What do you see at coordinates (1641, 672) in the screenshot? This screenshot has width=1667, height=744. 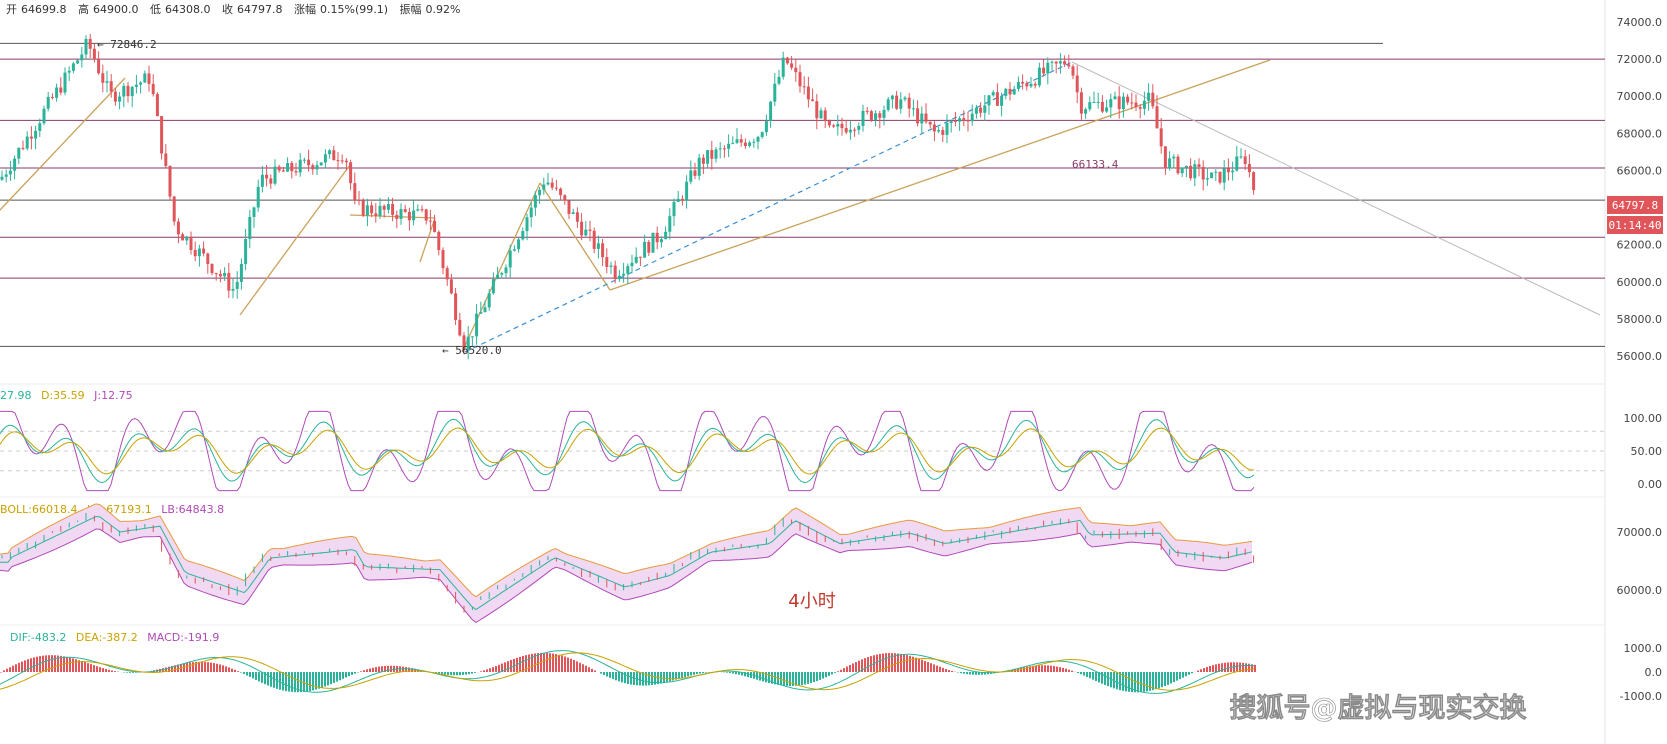 I see `macd-axis: 1000.0 0.0 -1000.0` at bounding box center [1641, 672].